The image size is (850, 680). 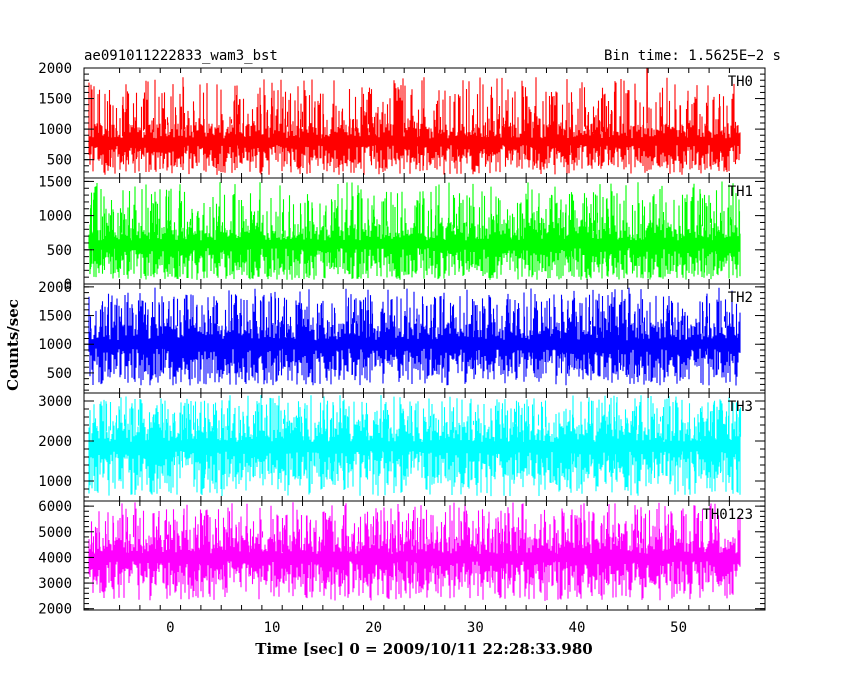 What do you see at coordinates (423, 649) in the screenshot?
I see `x-axis-title: Time [sec] 0 = 2009/10/11 22:28:33.980` at bounding box center [423, 649].